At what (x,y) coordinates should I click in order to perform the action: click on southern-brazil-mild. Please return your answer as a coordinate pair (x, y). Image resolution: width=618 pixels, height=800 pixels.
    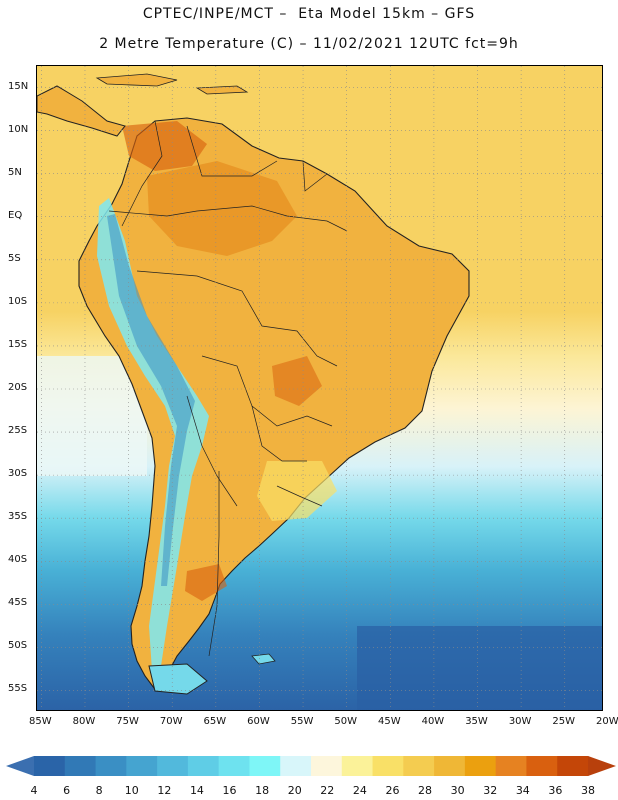
    Looking at the image, I should click on (297, 491).